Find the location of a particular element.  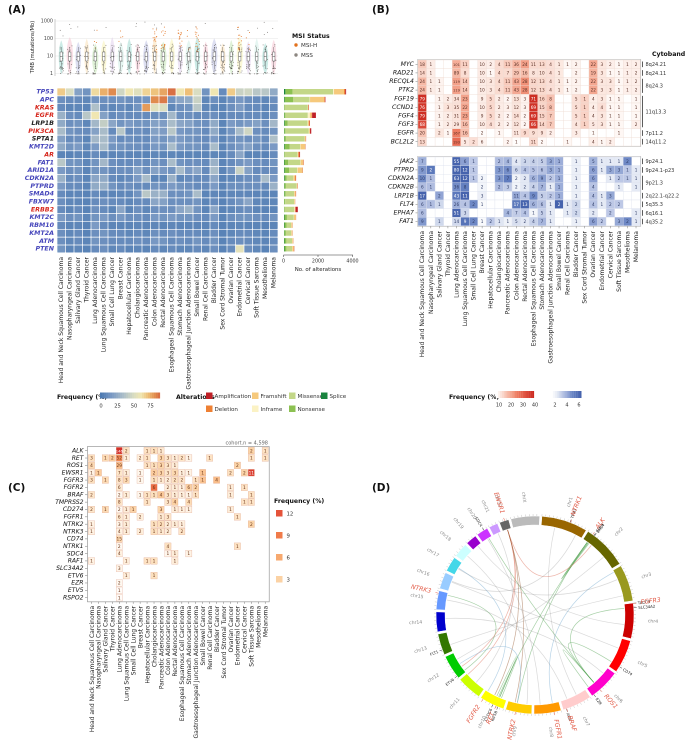

cell-value: 193 is located at coordinates (457, 142).